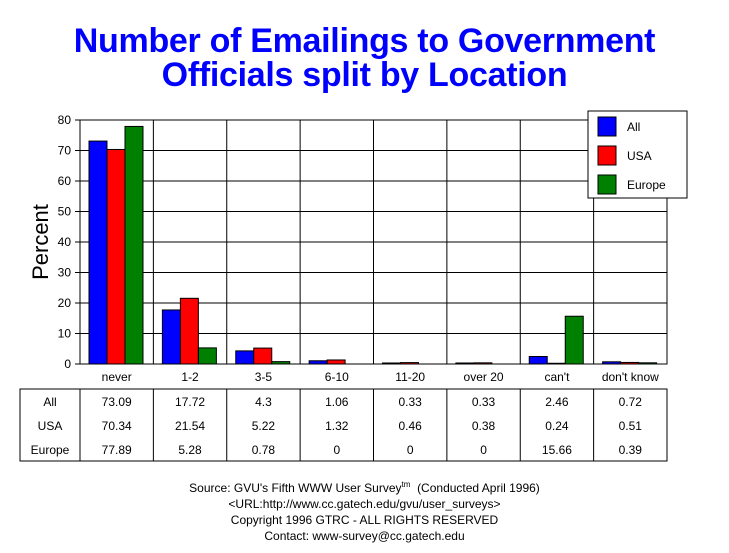  Describe the element at coordinates (65, 273) in the screenshot. I see `y-tick-label: 30` at that location.